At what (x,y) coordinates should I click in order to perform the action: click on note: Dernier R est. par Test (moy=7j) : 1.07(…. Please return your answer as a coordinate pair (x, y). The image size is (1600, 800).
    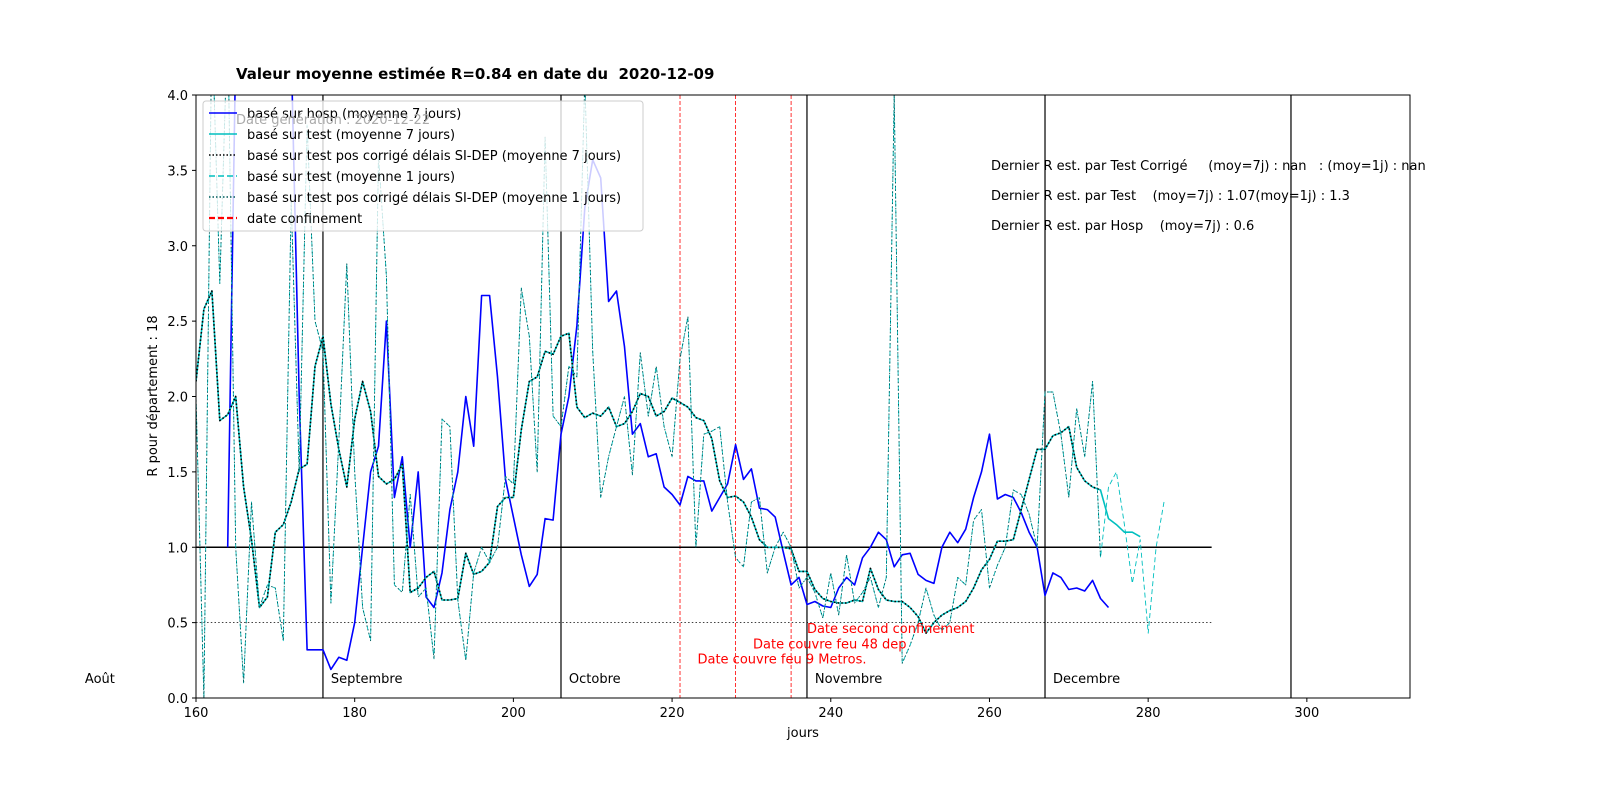
    Looking at the image, I should click on (1170, 196).